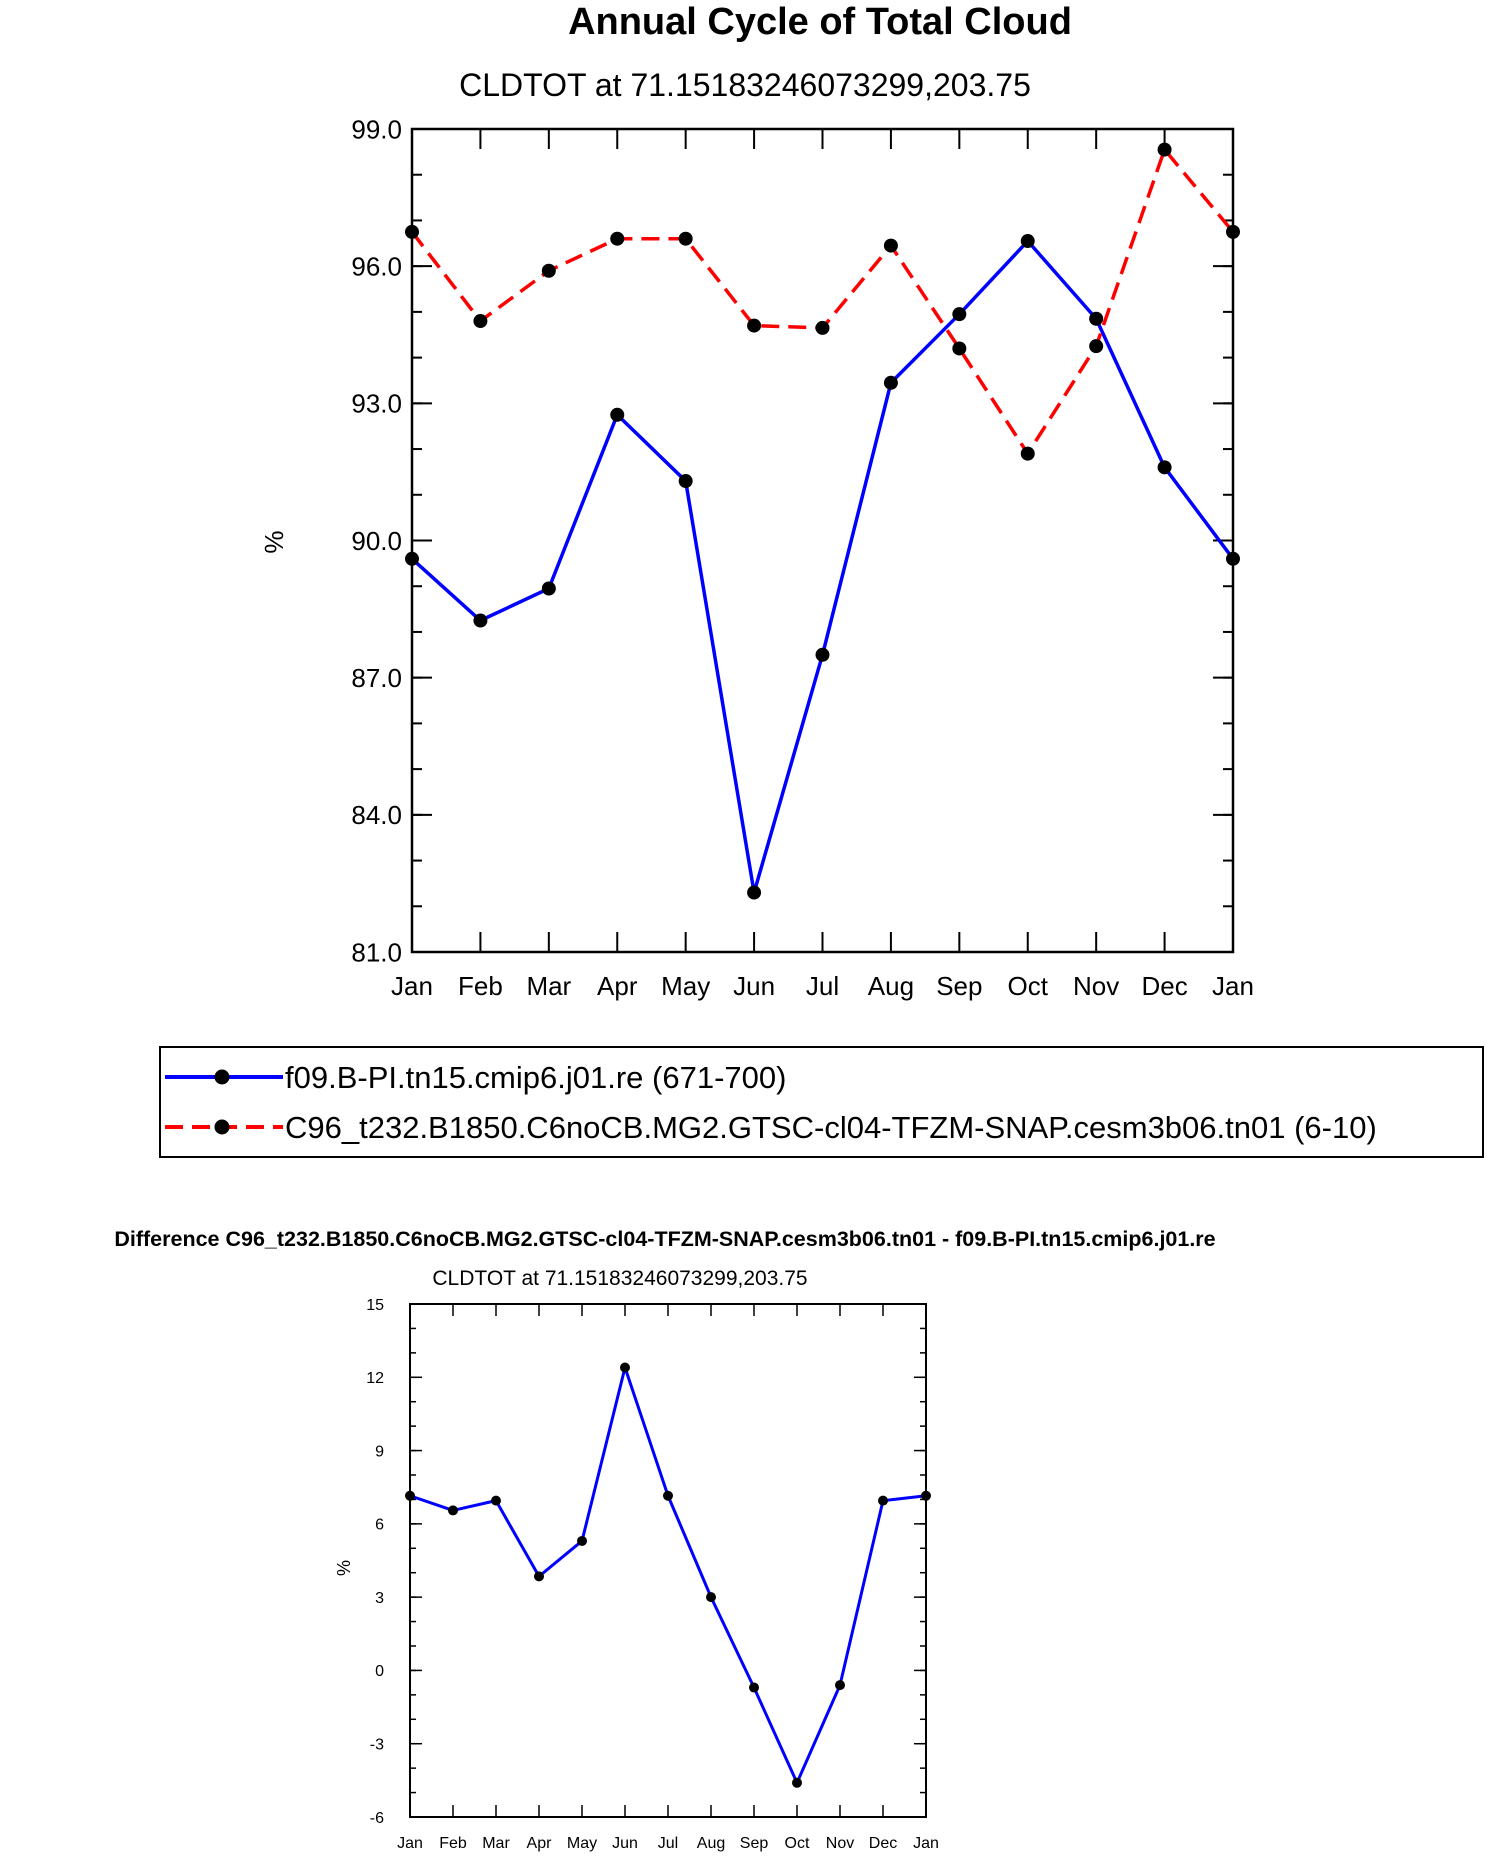  Describe the element at coordinates (375, 1378) in the screenshot. I see `y-tick-label: 12` at that location.